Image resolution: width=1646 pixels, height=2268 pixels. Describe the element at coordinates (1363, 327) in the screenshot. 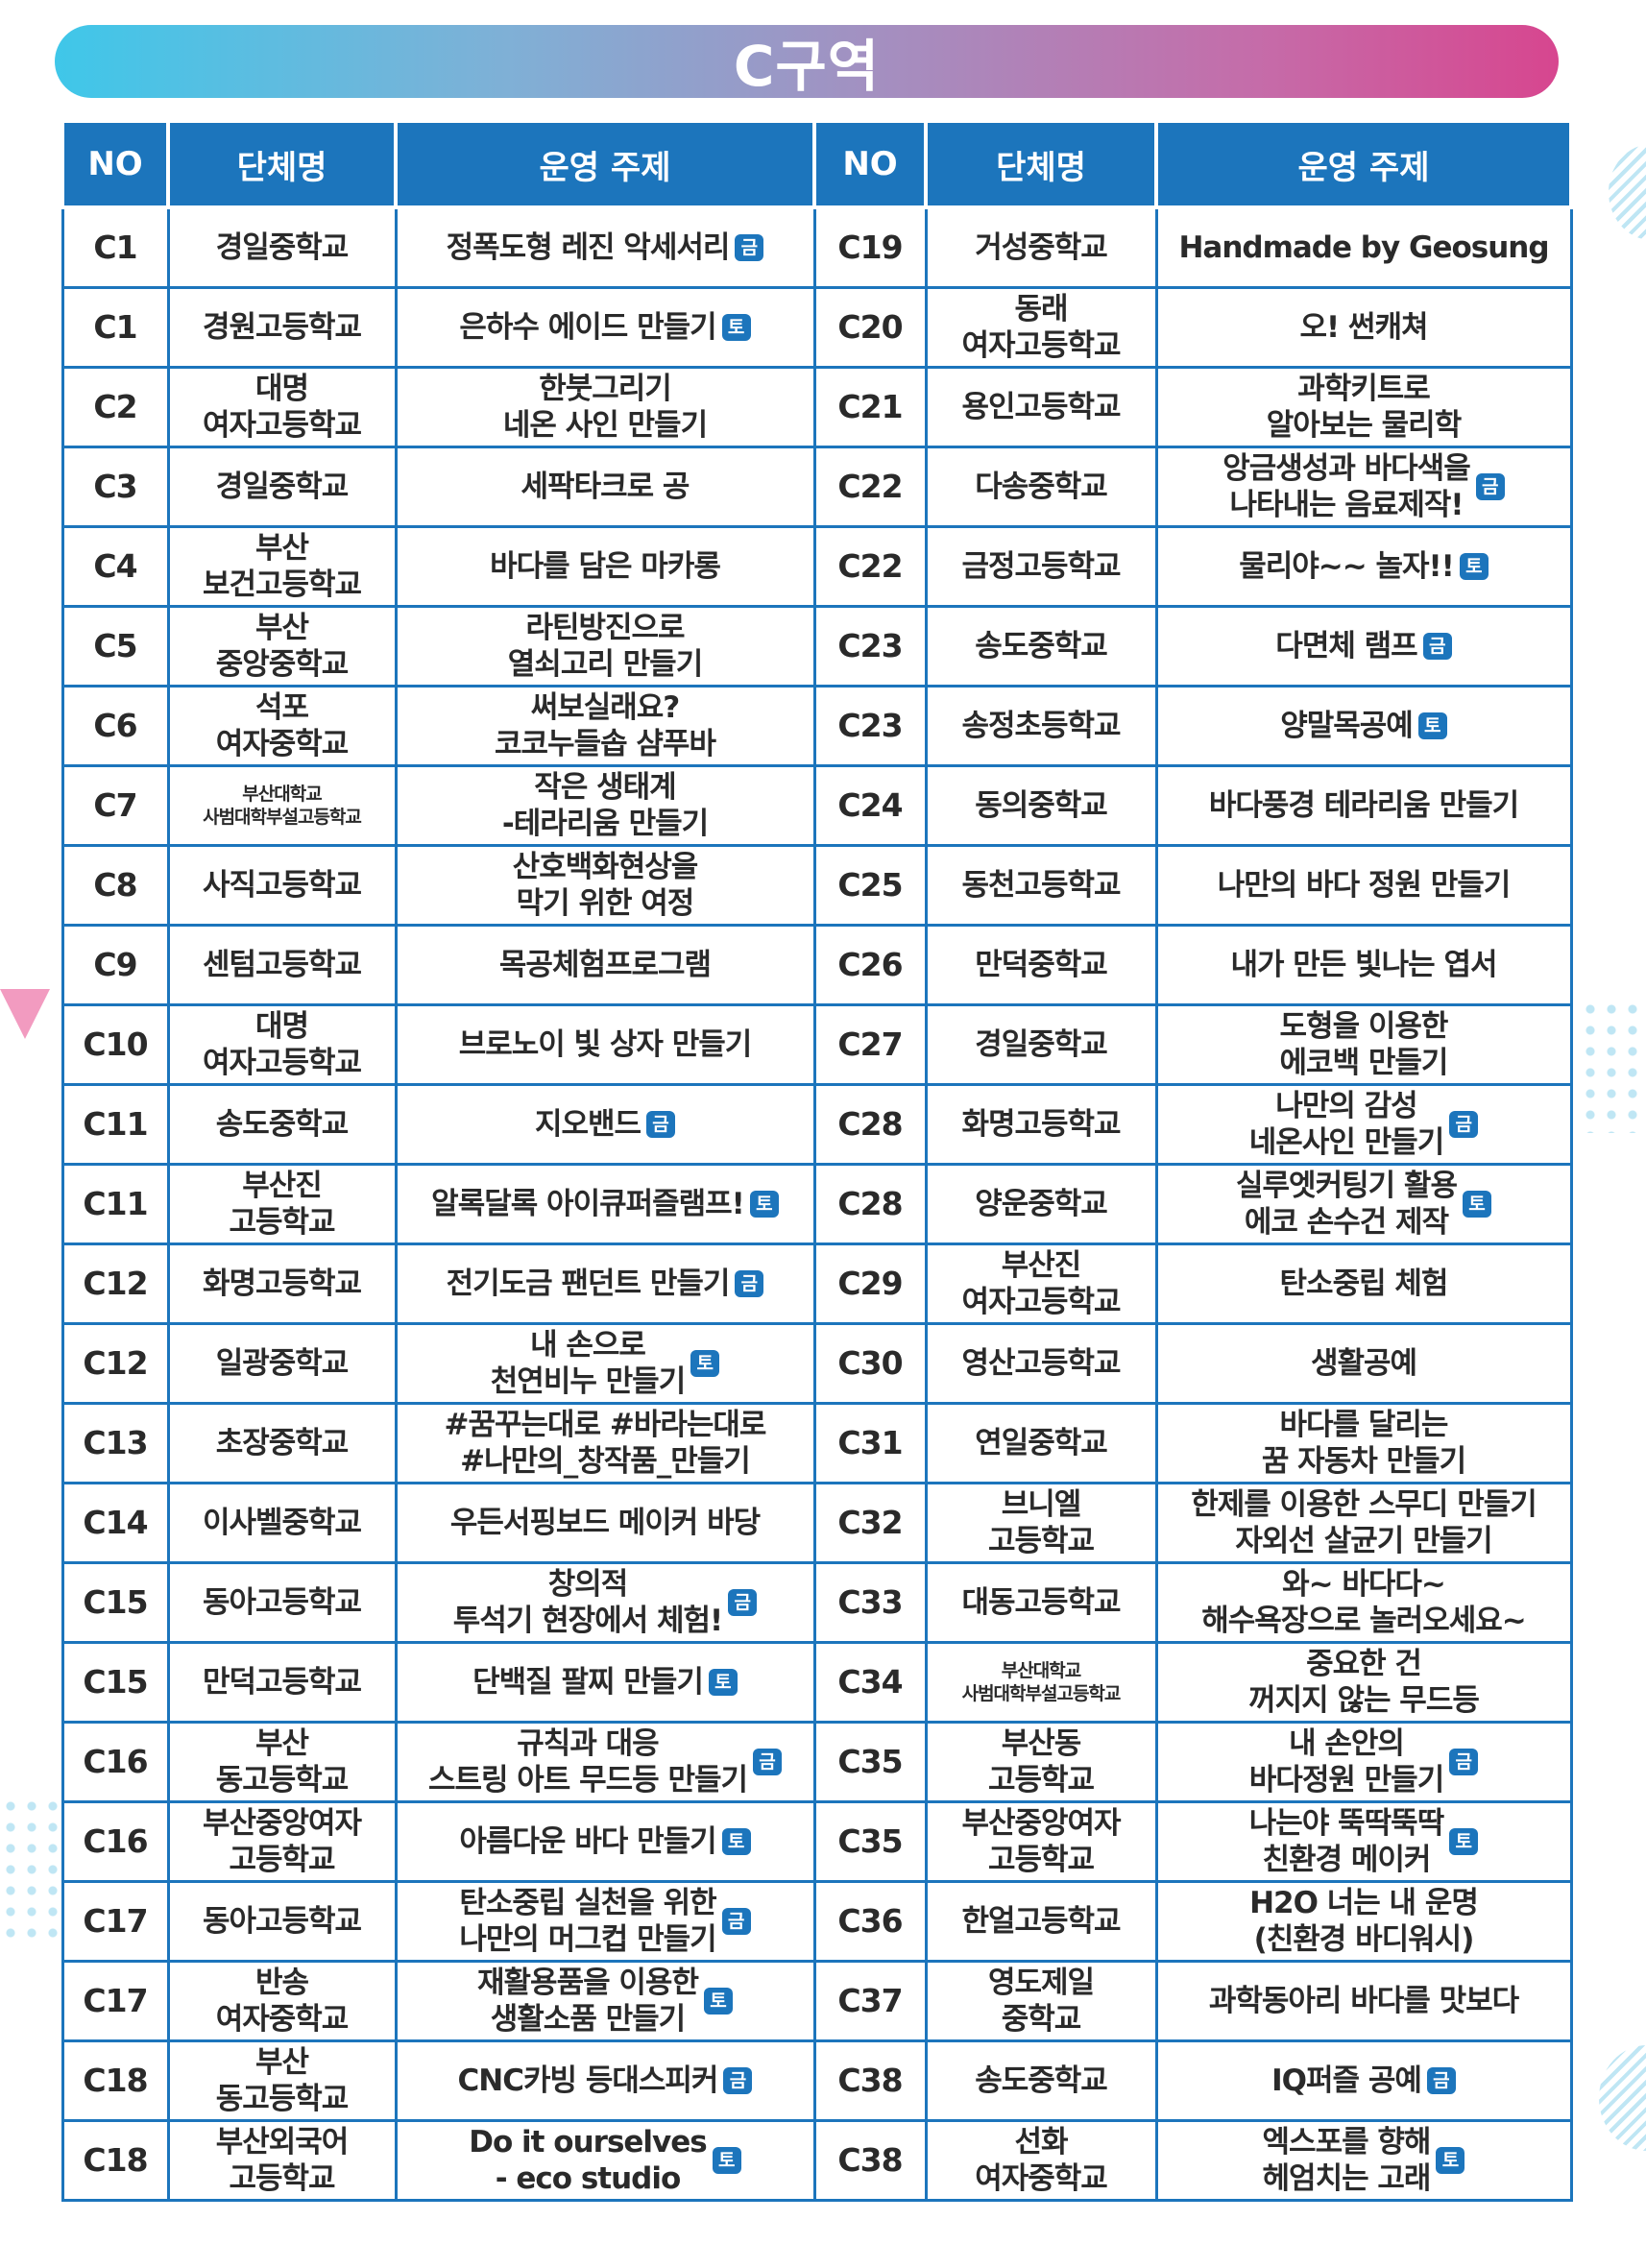

I see `topic-text: 오! 썬캐쳐` at that location.